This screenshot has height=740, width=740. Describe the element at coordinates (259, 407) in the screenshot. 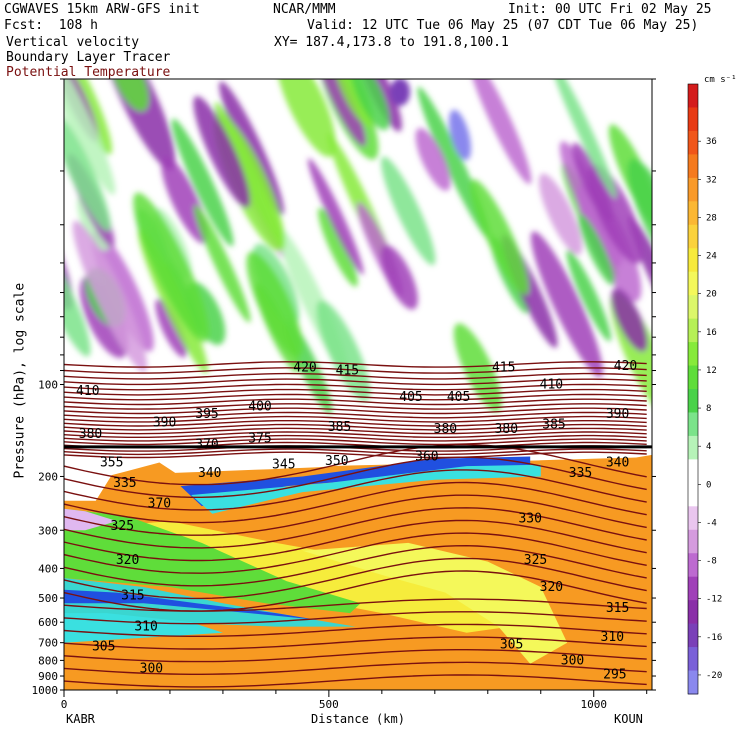

I see `contour-label: 400` at that location.